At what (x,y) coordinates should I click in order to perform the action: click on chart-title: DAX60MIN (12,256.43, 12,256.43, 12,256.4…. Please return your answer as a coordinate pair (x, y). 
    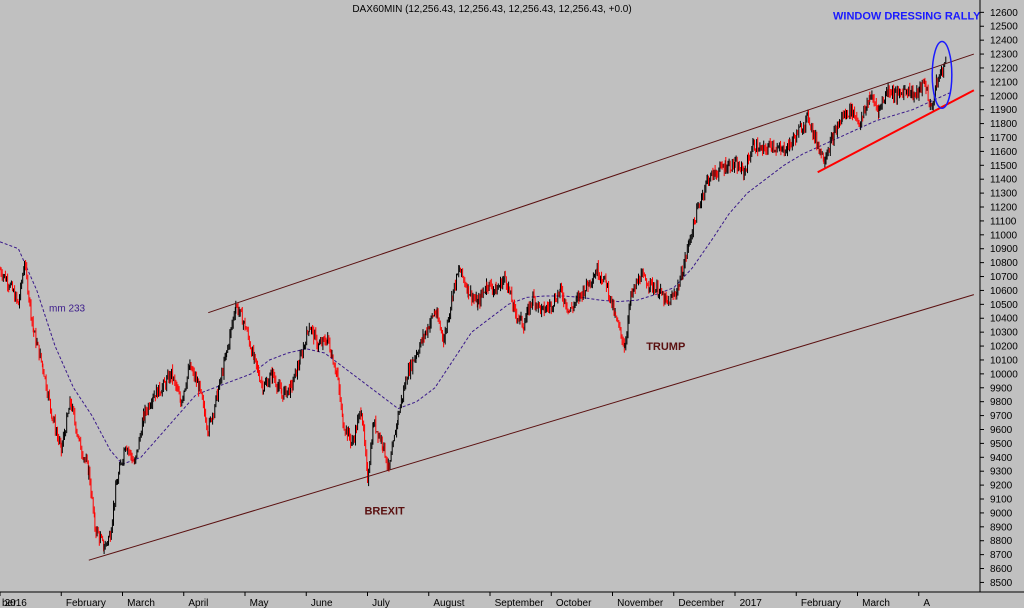
    Looking at the image, I should click on (491, 9).